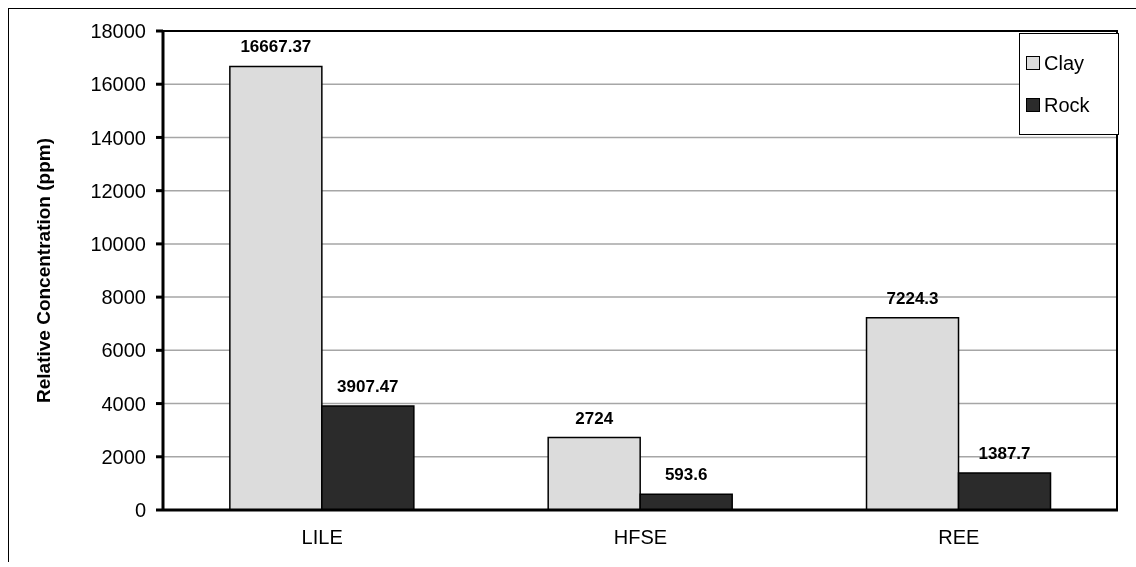 The image size is (1136, 567). I want to click on y-tick-label: 16000, so click(118, 84).